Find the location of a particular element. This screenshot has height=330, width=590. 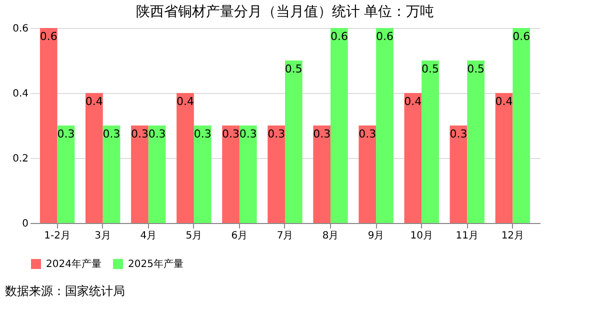

legend-label: 2024年产量 is located at coordinates (74, 264).